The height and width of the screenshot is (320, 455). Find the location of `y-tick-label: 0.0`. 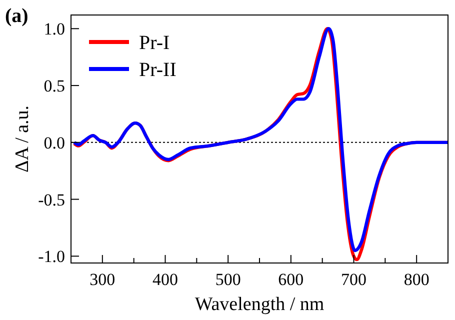

y-tick-label: 0.0 is located at coordinates (54, 142).